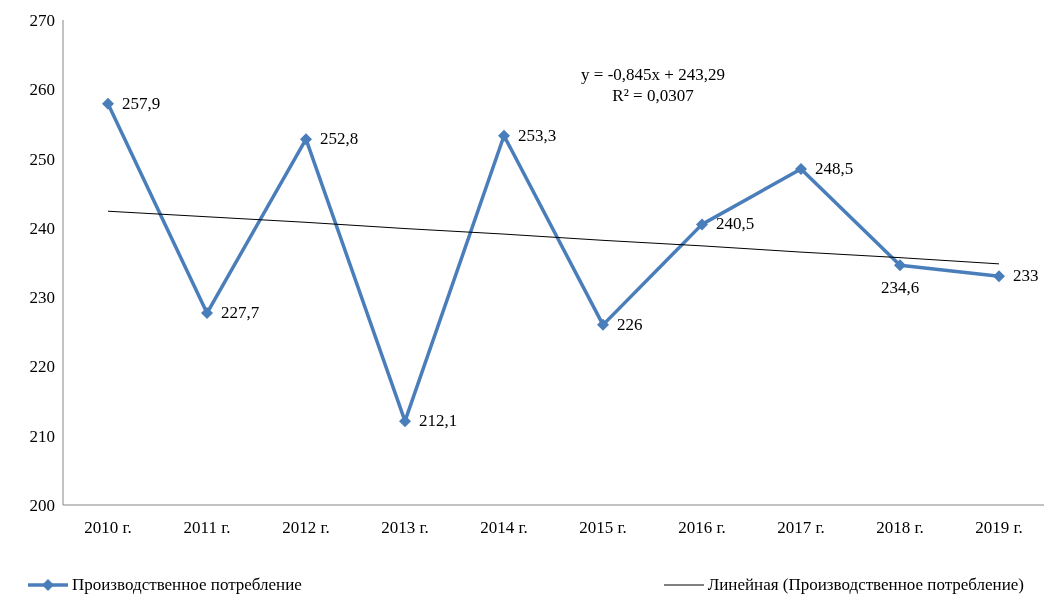 Image resolution: width=1062 pixels, height=603 pixels. What do you see at coordinates (42, 90) in the screenshot?
I see `y-tick-label: 260` at bounding box center [42, 90].